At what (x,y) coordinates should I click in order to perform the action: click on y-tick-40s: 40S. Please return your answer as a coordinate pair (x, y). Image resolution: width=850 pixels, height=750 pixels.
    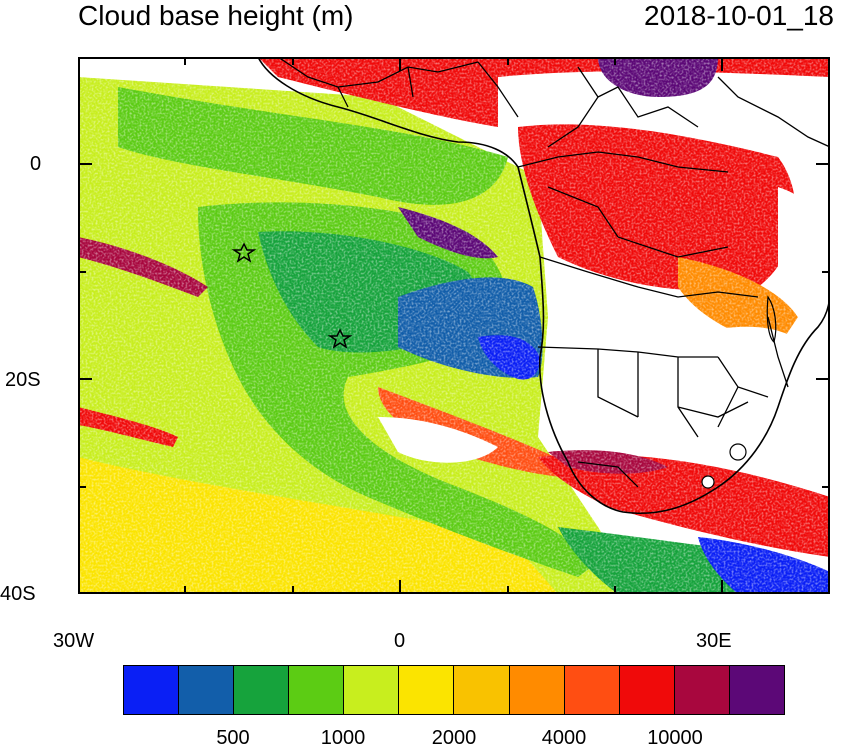
    Looking at the image, I should click on (18, 594).